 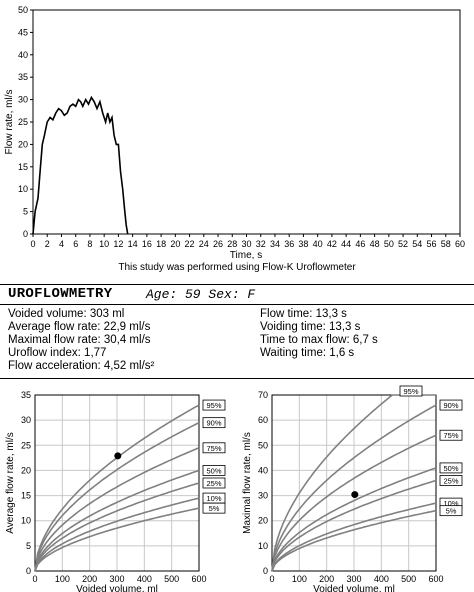 I want to click on average-flow-xlabel: Voided volume, ml, so click(x=117, y=588).